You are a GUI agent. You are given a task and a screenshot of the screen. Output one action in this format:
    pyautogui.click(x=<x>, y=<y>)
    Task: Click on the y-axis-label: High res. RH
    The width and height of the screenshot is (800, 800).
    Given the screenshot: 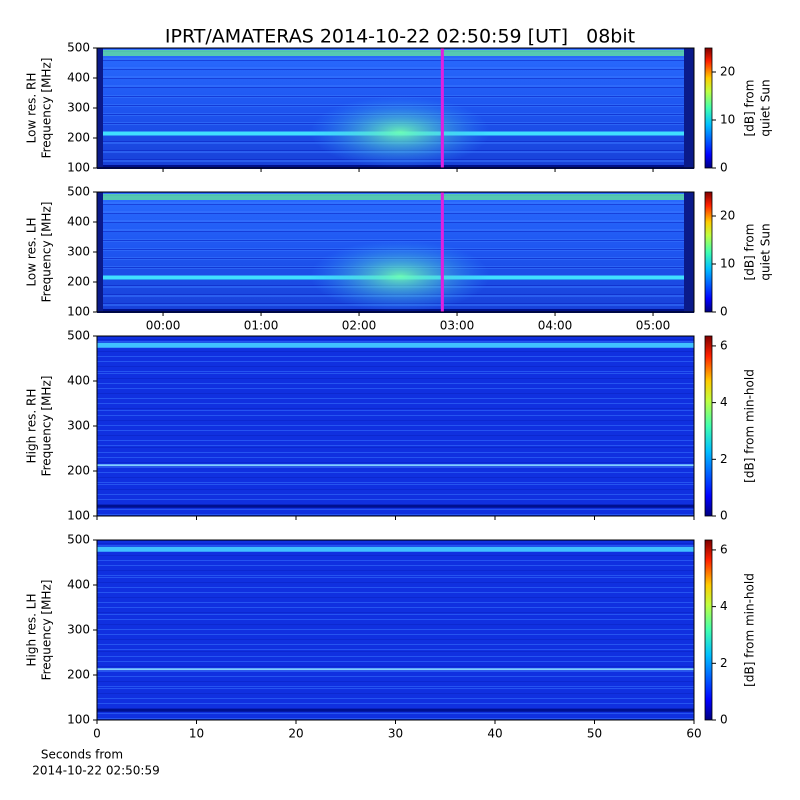 What is the action you would take?
    pyautogui.click(x=32, y=426)
    